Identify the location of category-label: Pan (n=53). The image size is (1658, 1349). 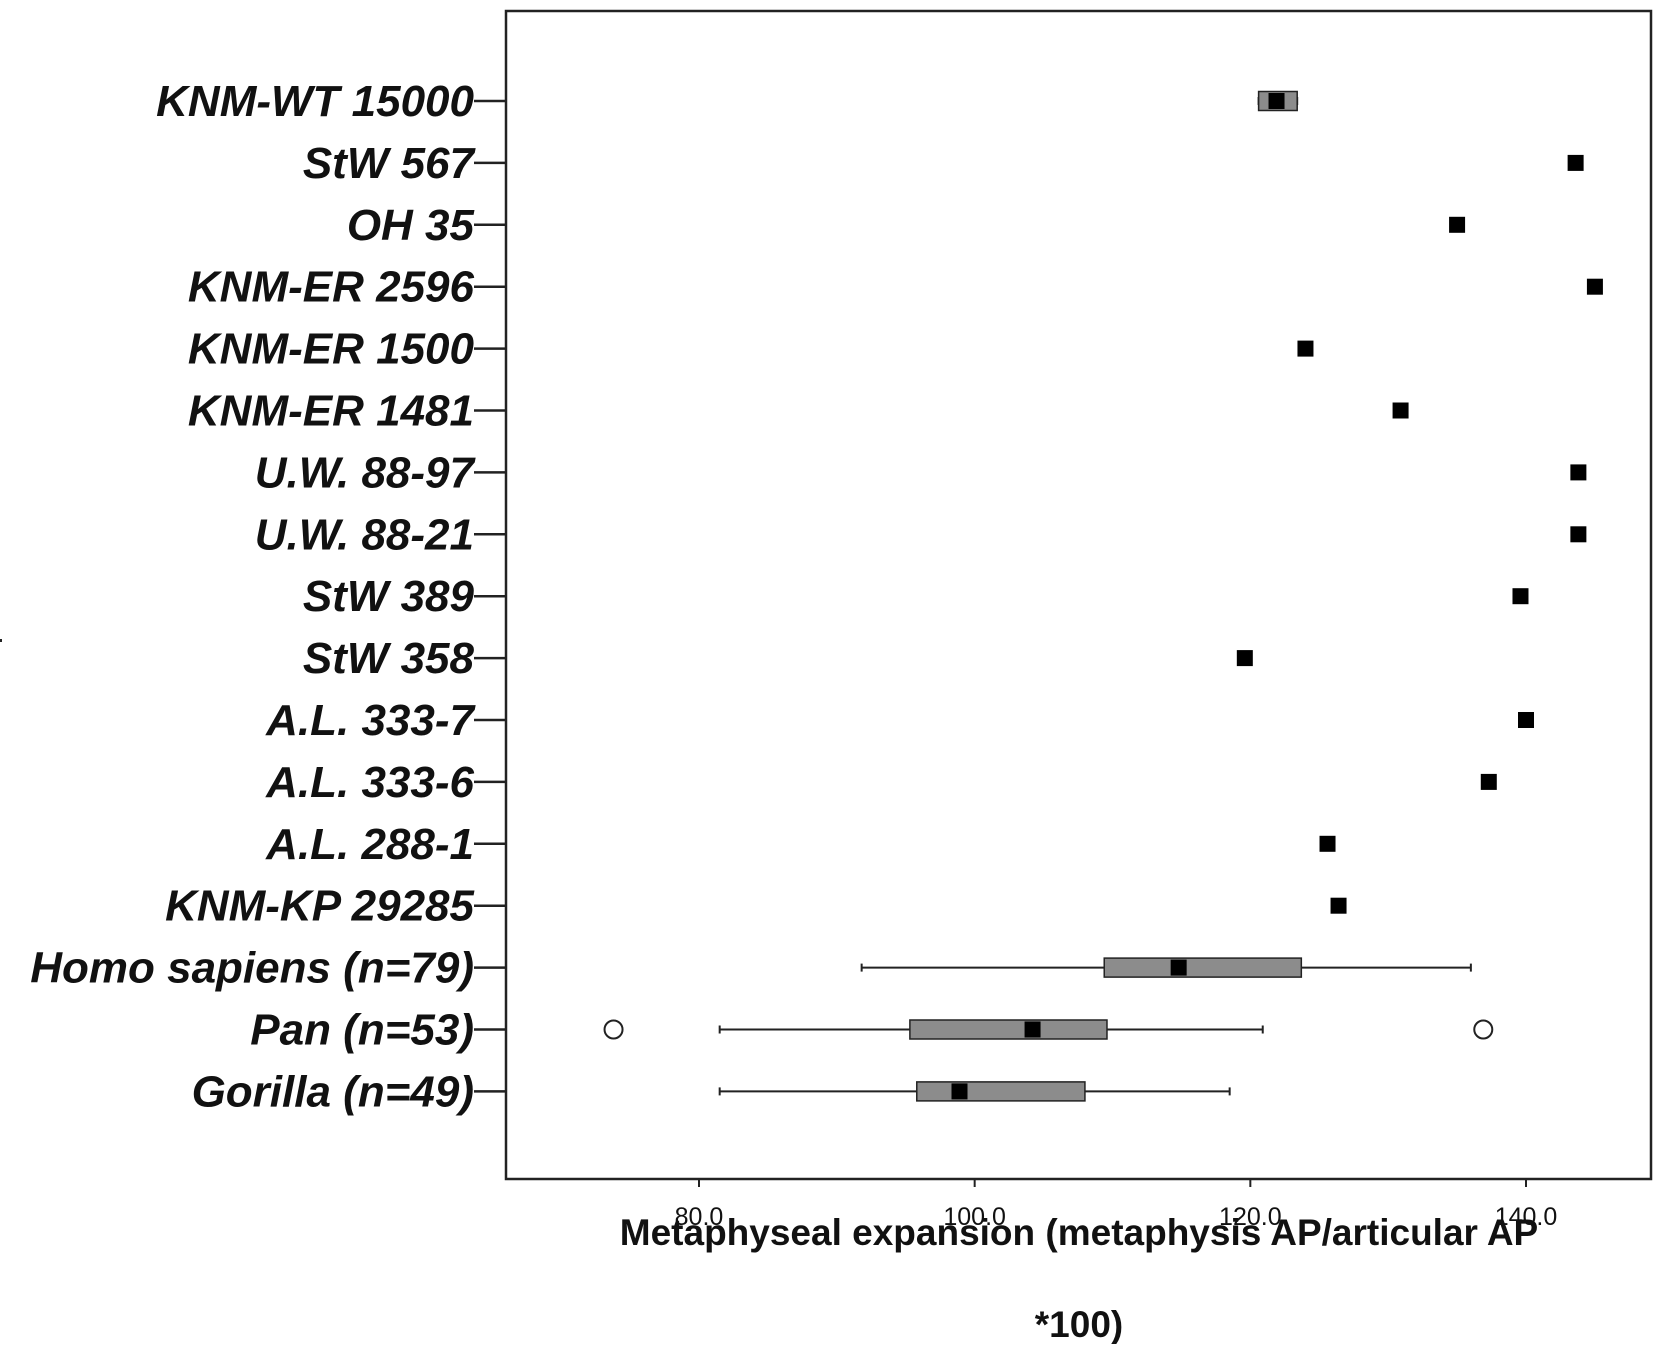
(362, 1030).